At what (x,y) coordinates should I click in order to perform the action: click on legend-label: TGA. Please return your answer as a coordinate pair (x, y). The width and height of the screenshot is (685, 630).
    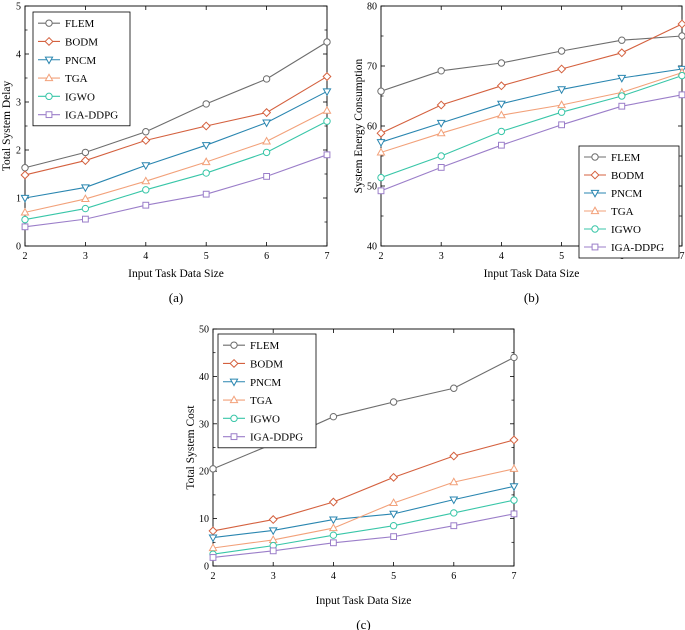
    Looking at the image, I should click on (622, 212).